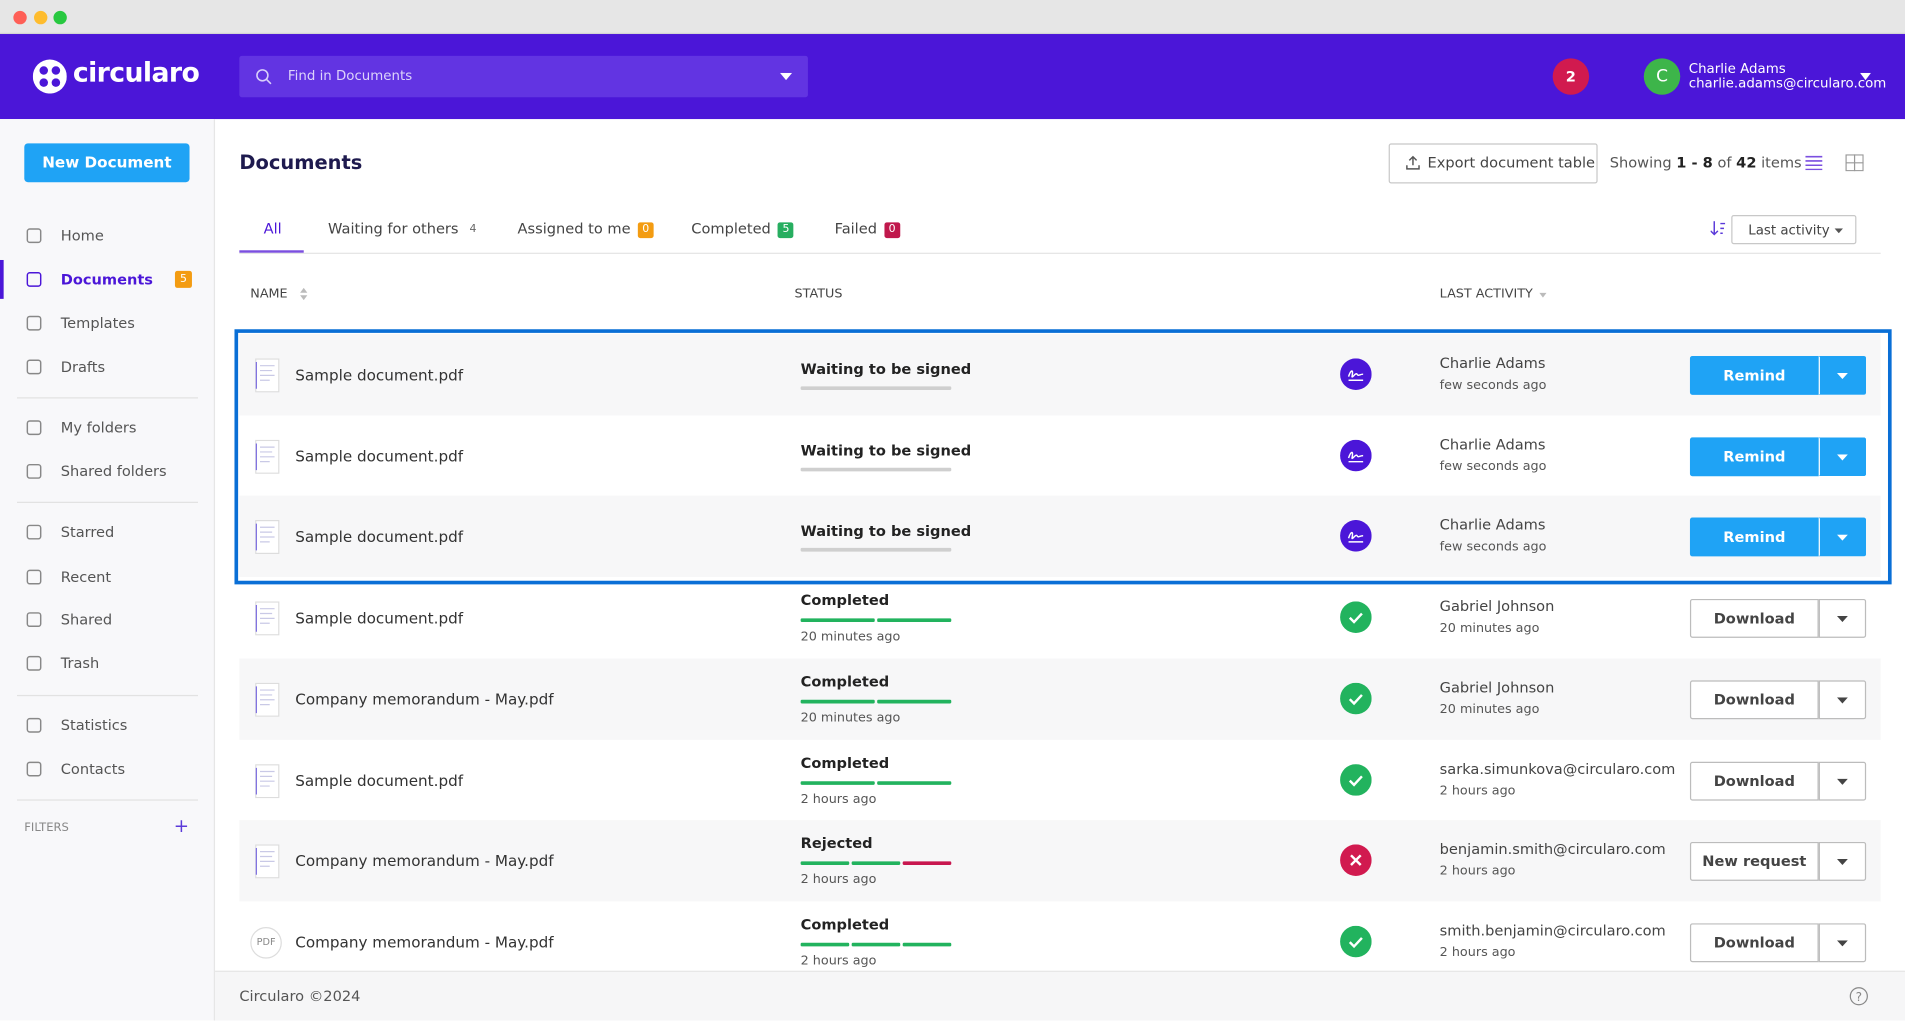 The width and height of the screenshot is (1905, 1021). I want to click on sort-caret, so click(1839, 231).